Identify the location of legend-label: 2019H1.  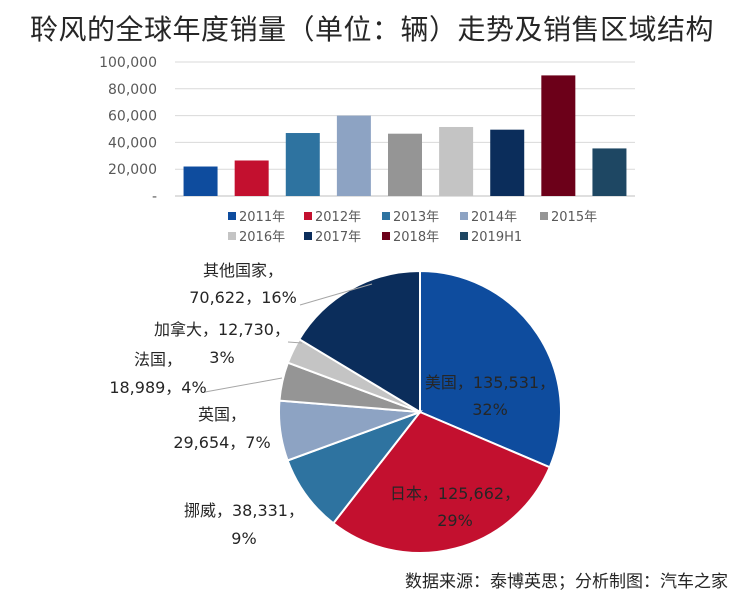
(496, 237).